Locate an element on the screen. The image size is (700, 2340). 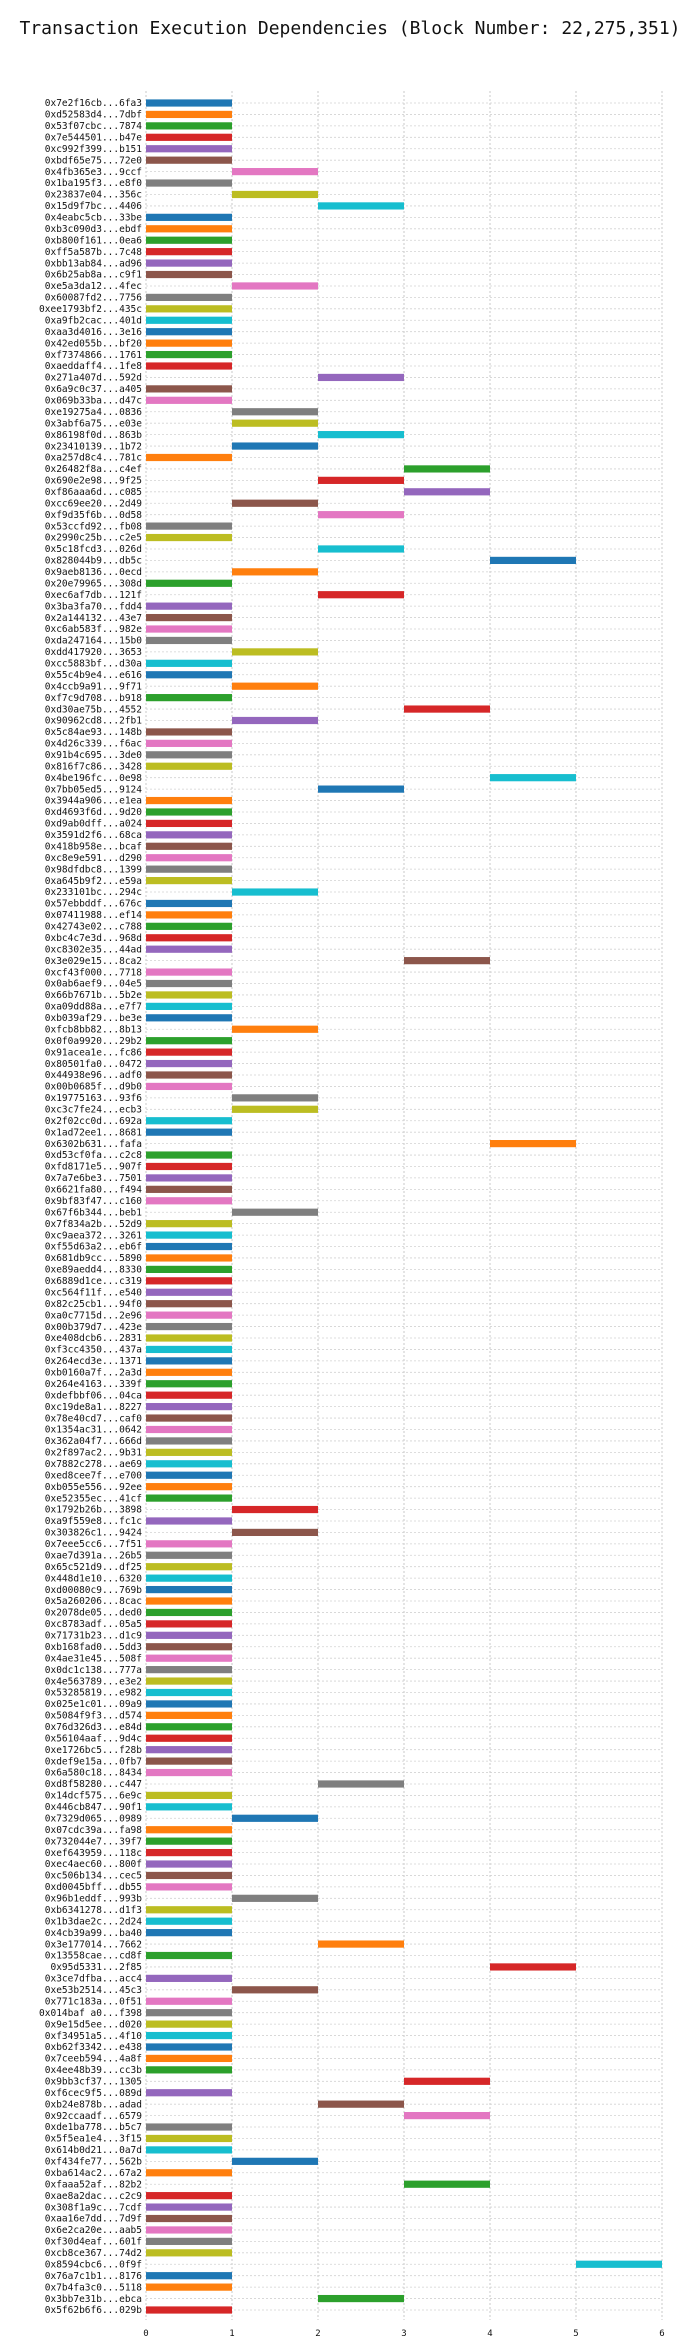
transaction-label: 0xd8f58280...c447 is located at coordinates (93, 1784).